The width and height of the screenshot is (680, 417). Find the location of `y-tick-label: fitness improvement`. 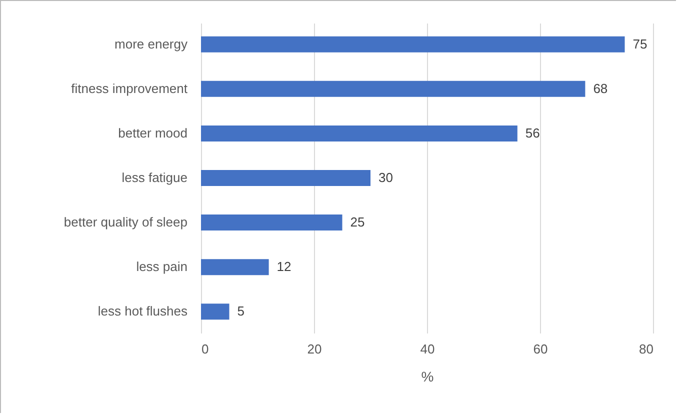

y-tick-label: fitness improvement is located at coordinates (129, 88).